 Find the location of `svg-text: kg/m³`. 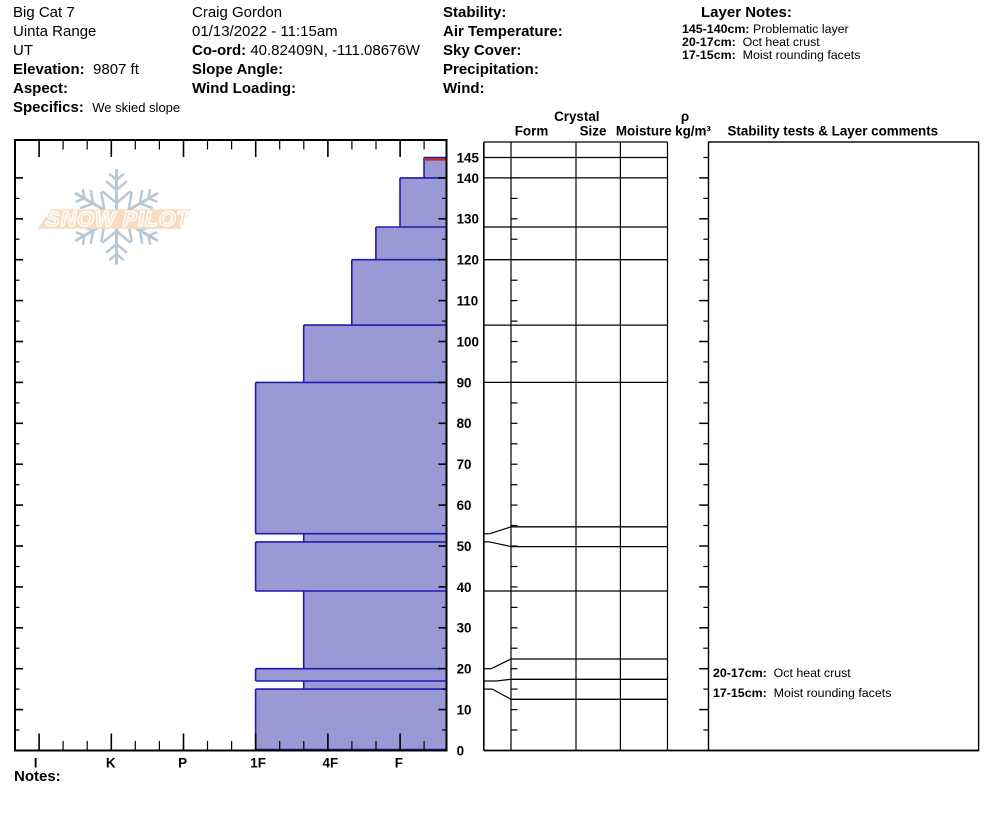

svg-text: kg/m³ is located at coordinates (693, 130).